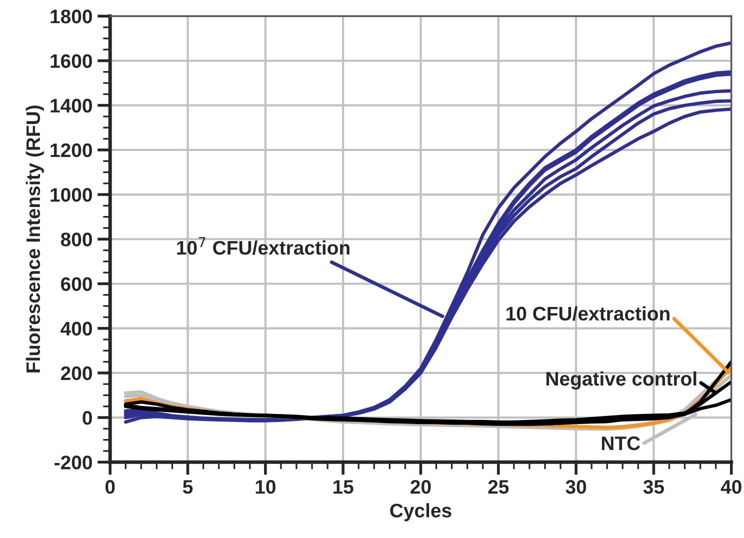 This screenshot has width=744, height=538. What do you see at coordinates (266, 487) in the screenshot?
I see `x-tick-label: 10` at bounding box center [266, 487].